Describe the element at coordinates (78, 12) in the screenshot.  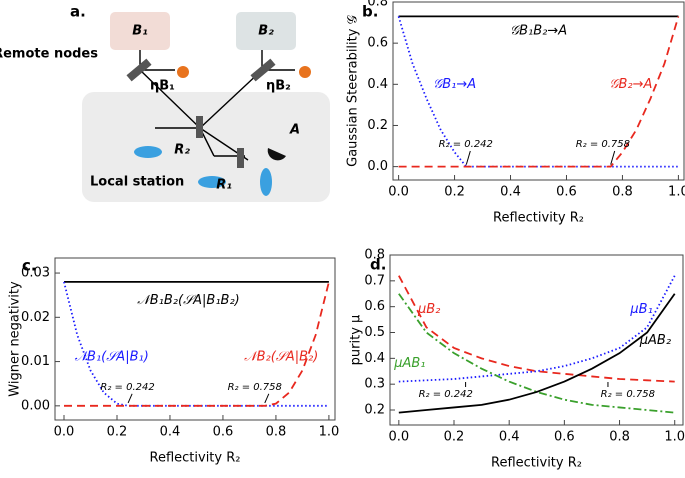
I see `panel-label: a.` at that location.